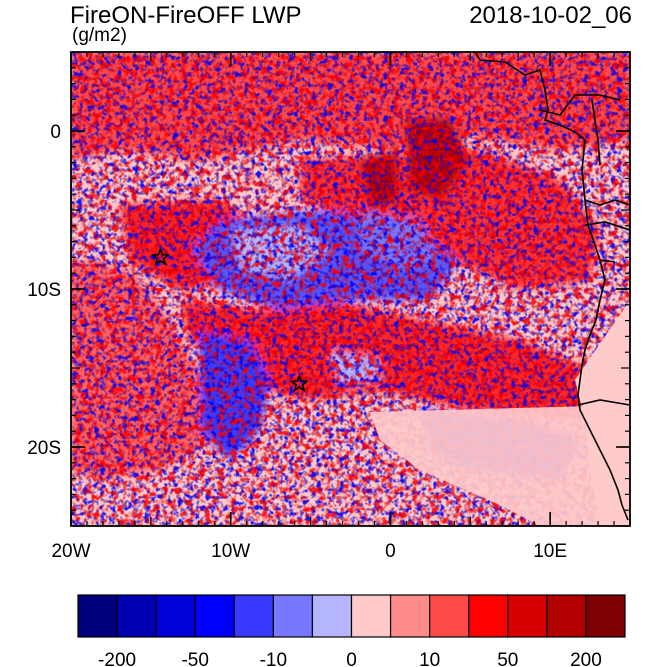 Image resolution: width=650 pixels, height=667 pixels. What do you see at coordinates (273, 658) in the screenshot?
I see `colorbar-label: -10` at bounding box center [273, 658].